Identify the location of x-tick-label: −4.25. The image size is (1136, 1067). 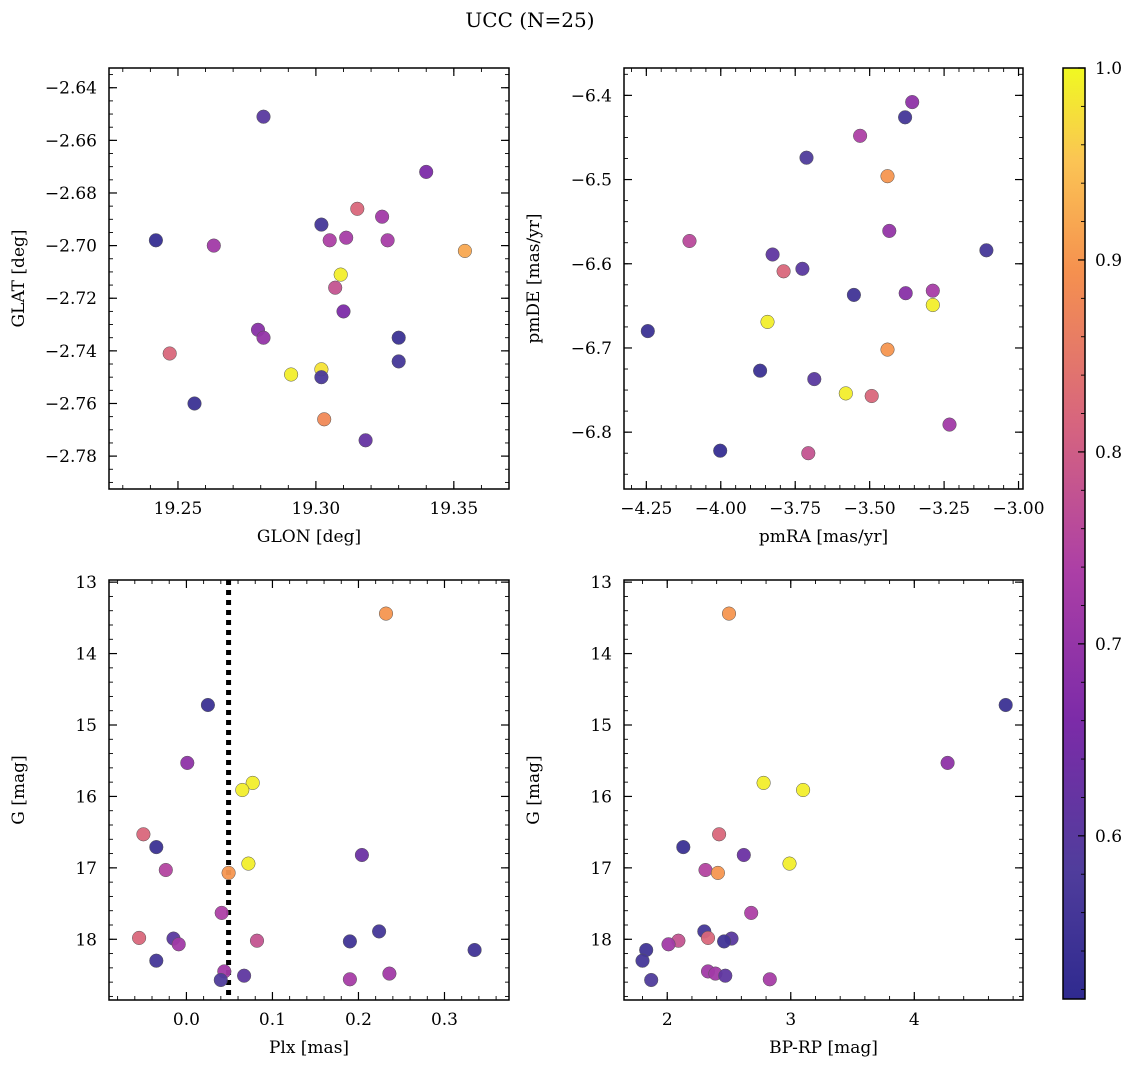
(646, 509).